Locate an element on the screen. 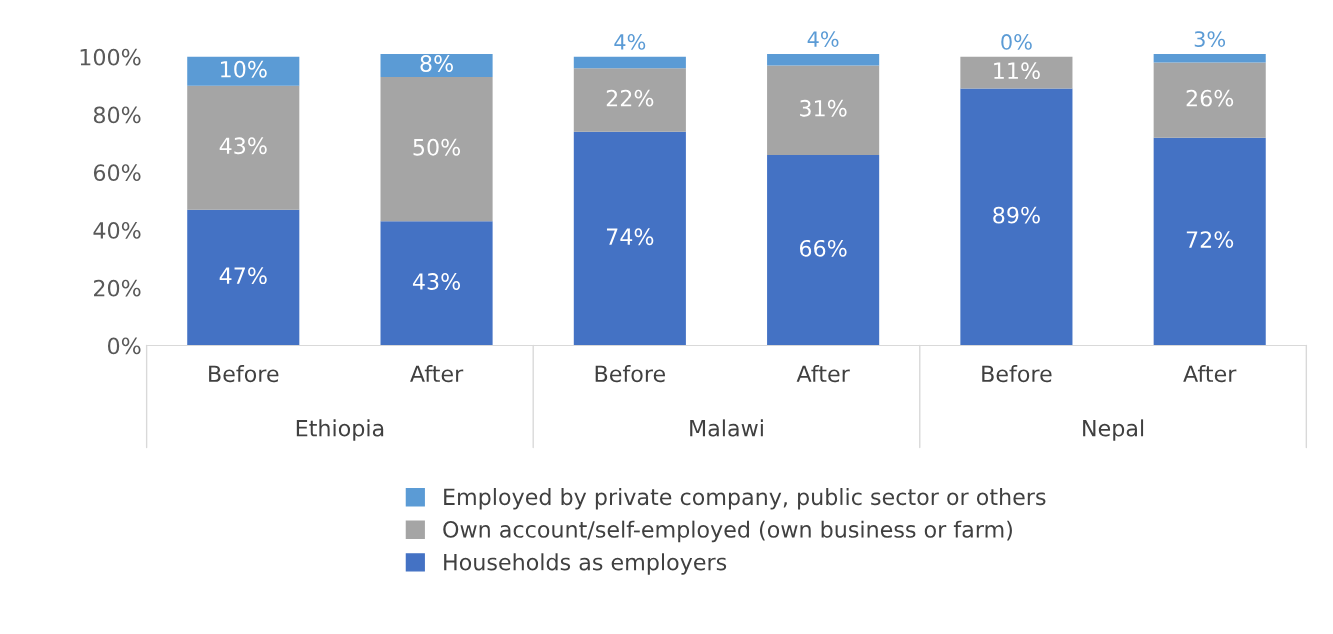 Image resolution: width=1333 pixels, height=634 pixels. data-label: 47% is located at coordinates (243, 276).